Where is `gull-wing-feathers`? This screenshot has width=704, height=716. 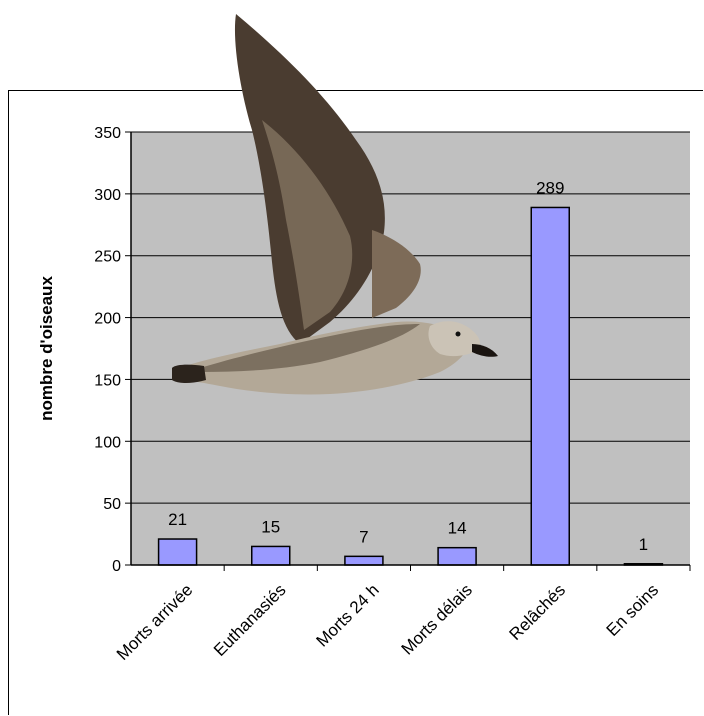
gull-wing-feathers is located at coordinates (307, 225).